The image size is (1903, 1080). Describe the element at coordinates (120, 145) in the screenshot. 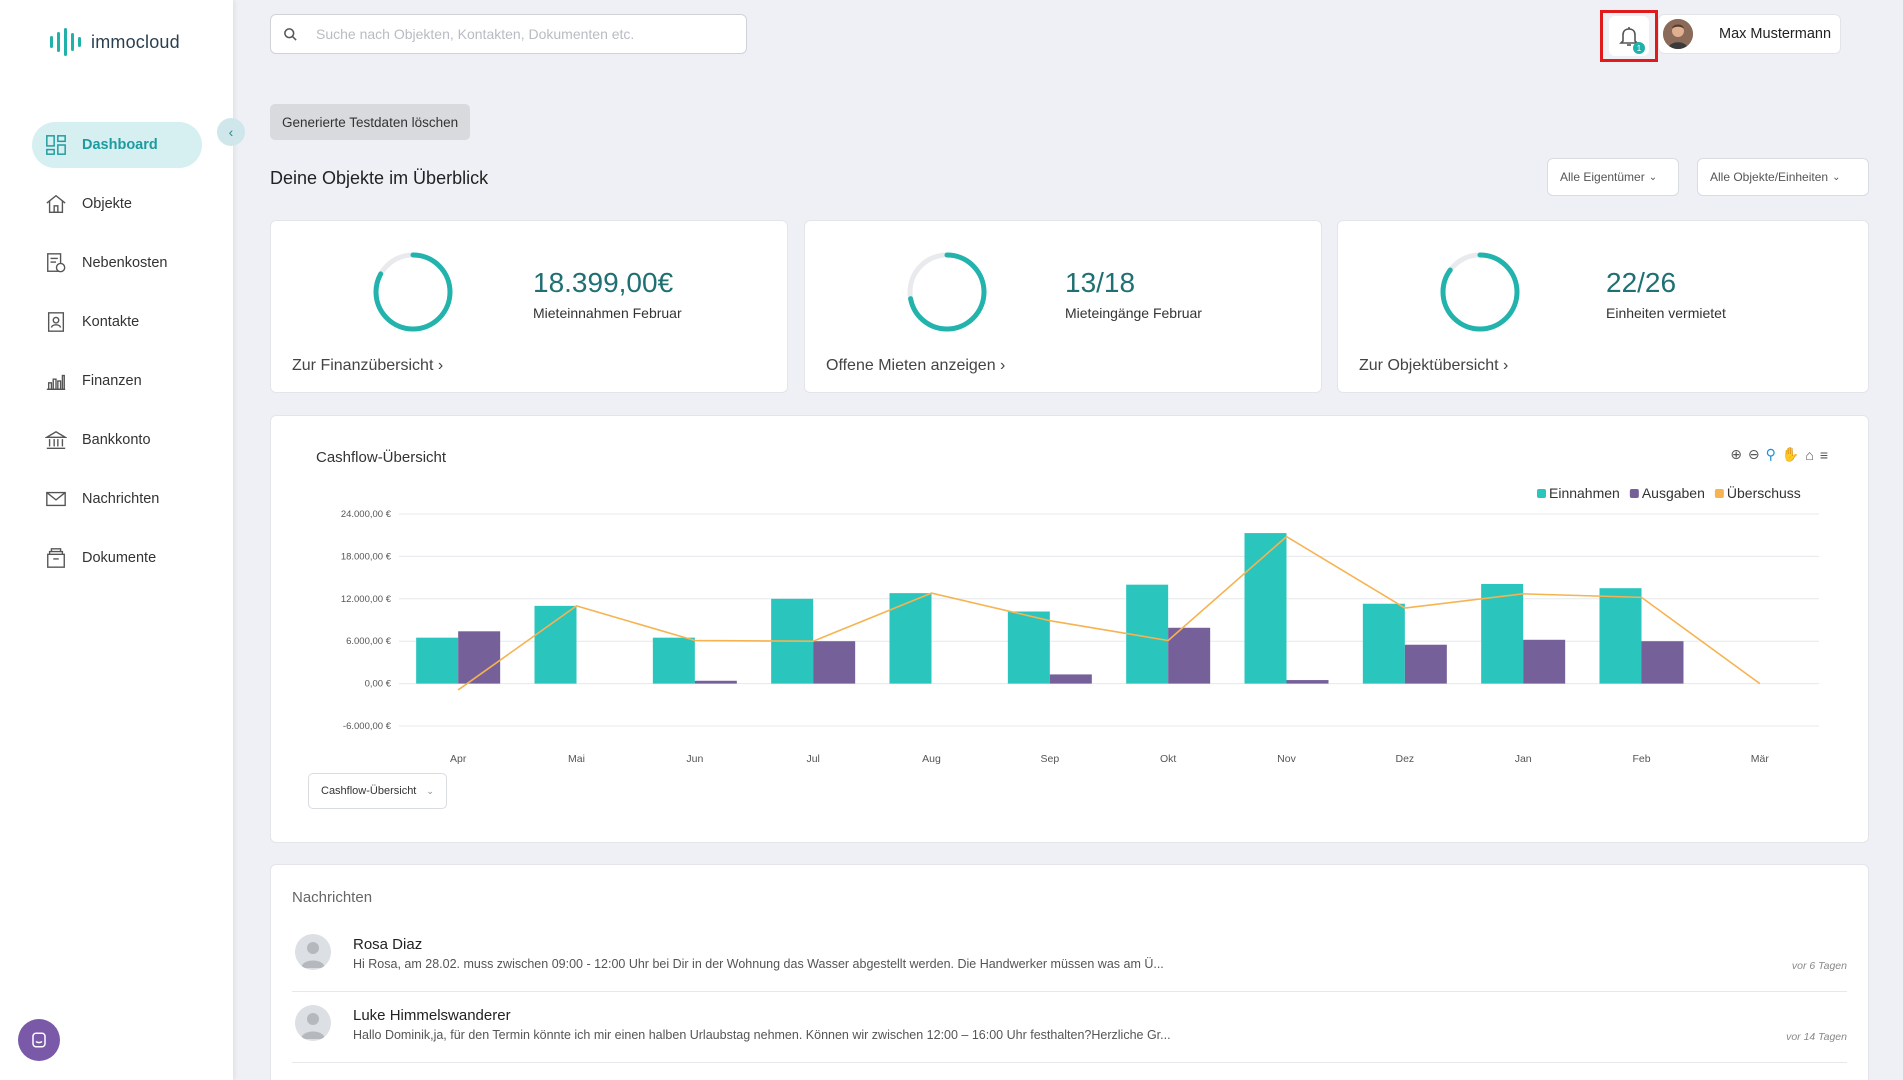

I see `sidebar-item-label: Dashboard` at that location.